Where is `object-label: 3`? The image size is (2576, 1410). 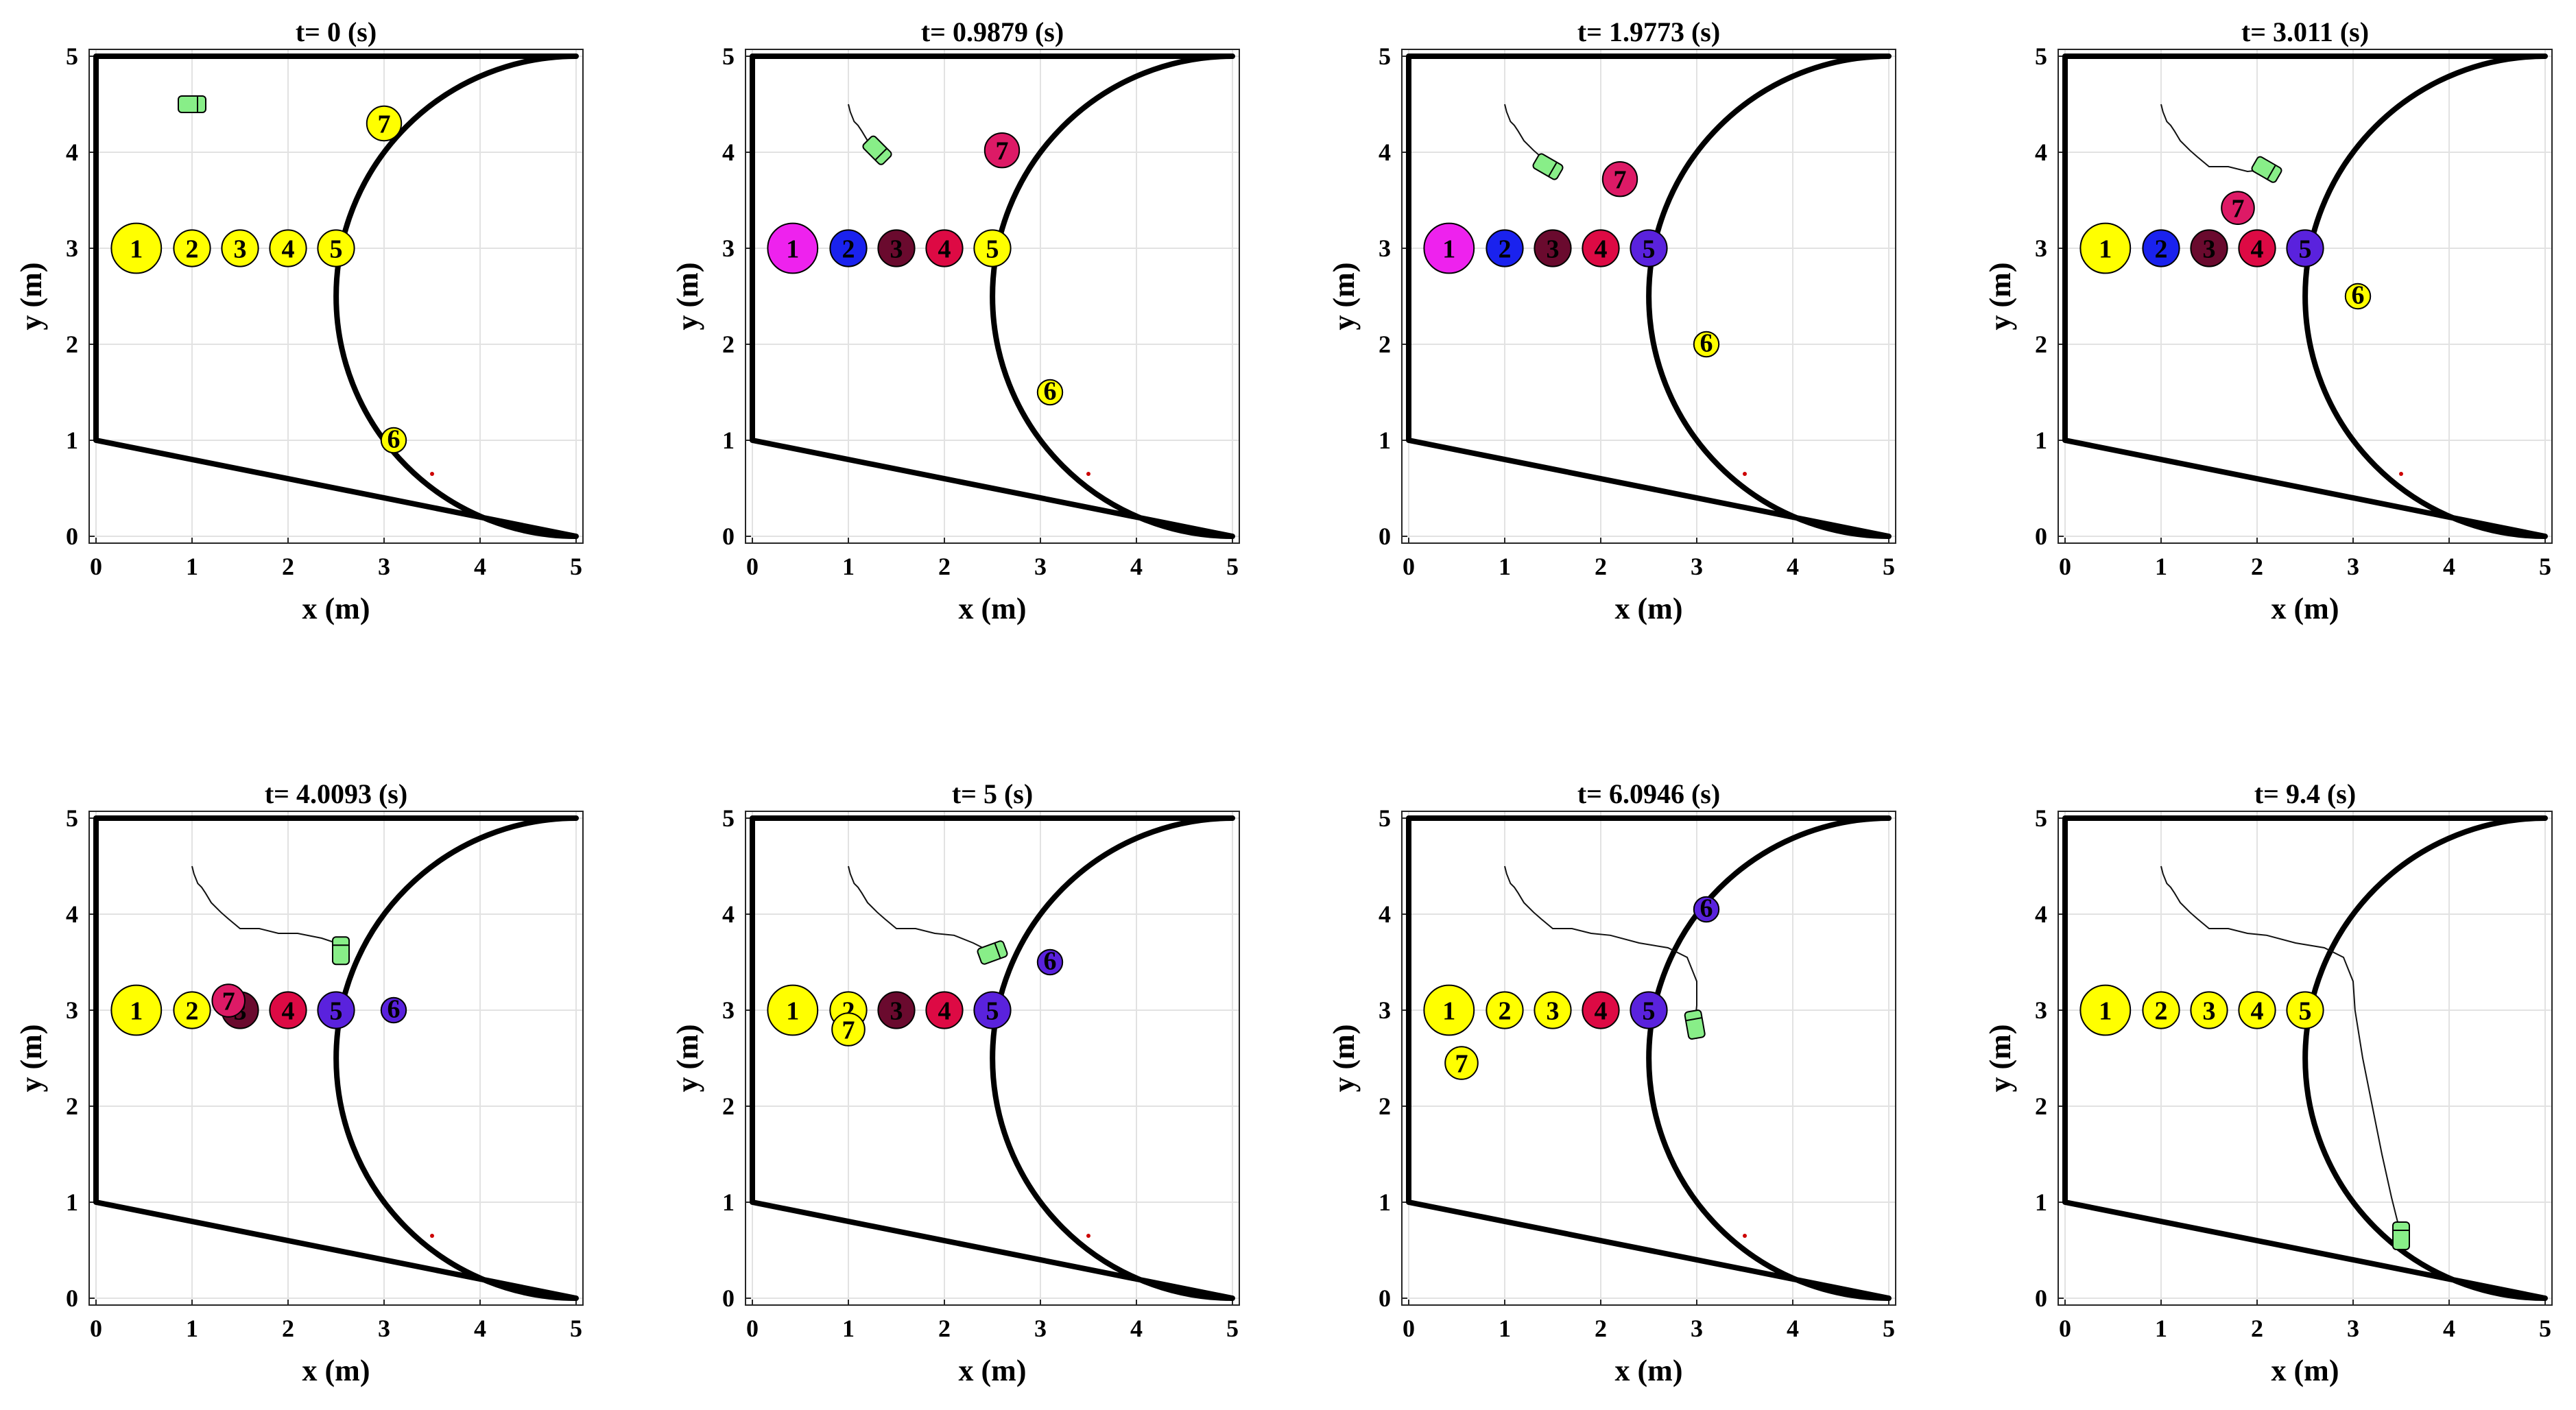 object-label: 3 is located at coordinates (240, 249).